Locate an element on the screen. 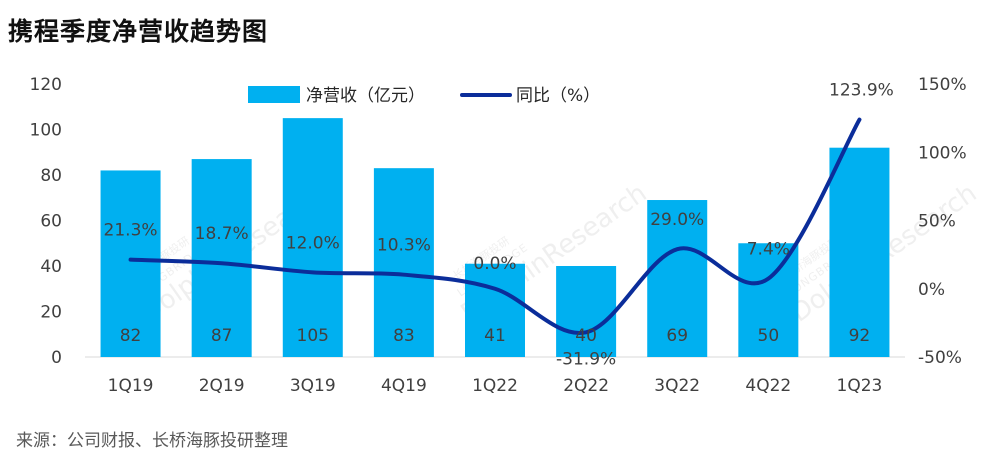 This screenshot has height=458, width=985. bar-value-label: 87 is located at coordinates (222, 336).